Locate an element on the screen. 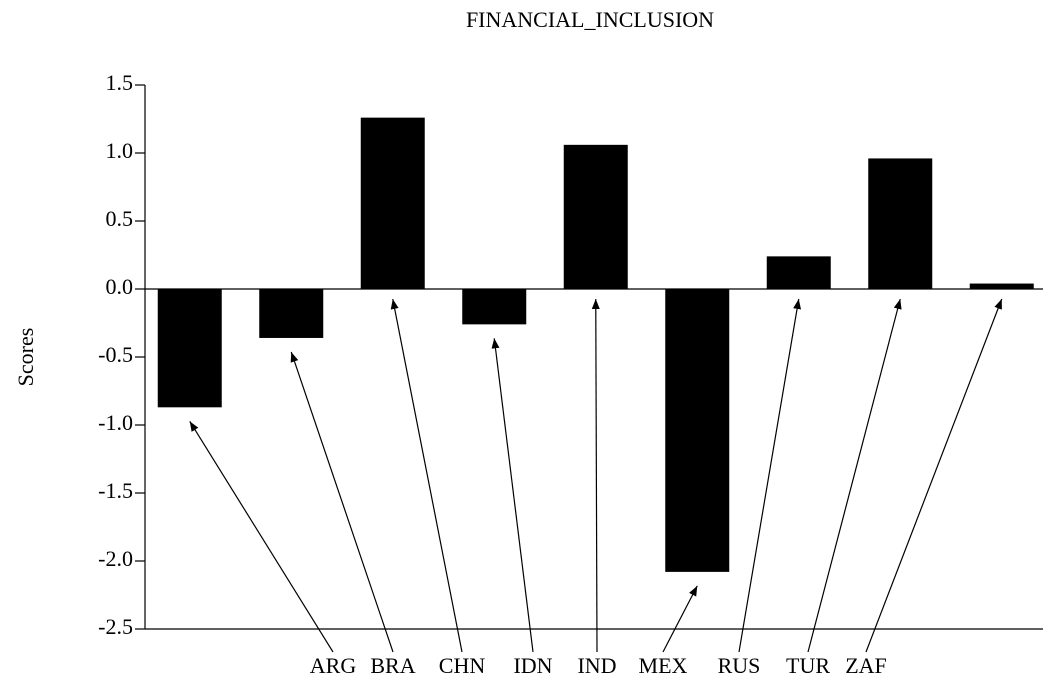 This screenshot has height=692, width=1051. y-tick-label: 1.0 is located at coordinates (120, 150).